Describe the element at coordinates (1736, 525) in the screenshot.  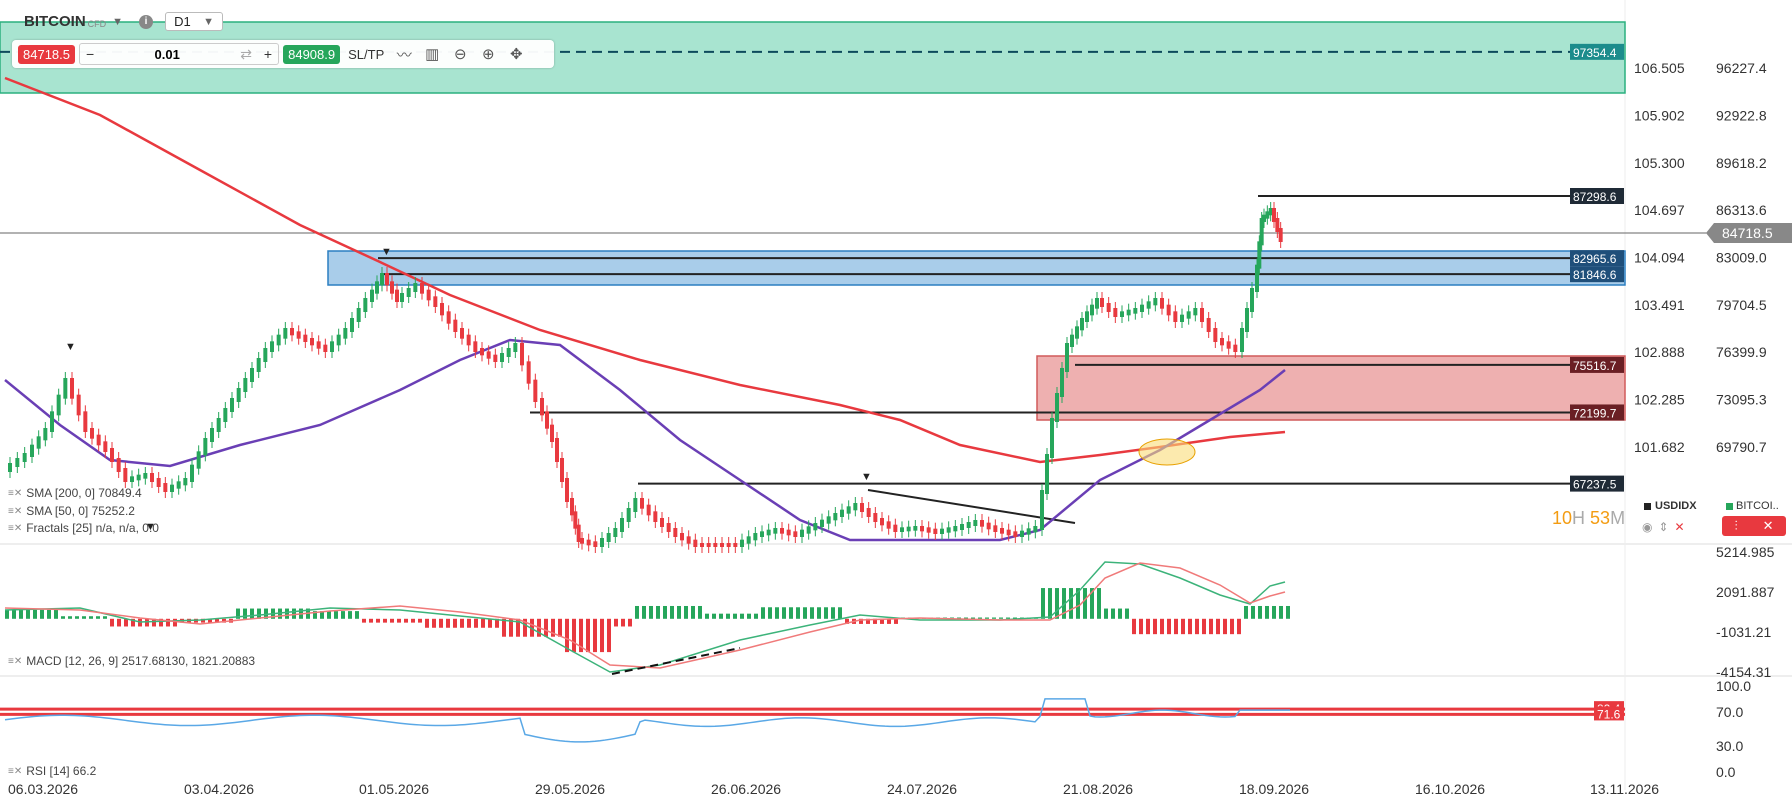
I see `chart-type-icon: ⫶` at that location.